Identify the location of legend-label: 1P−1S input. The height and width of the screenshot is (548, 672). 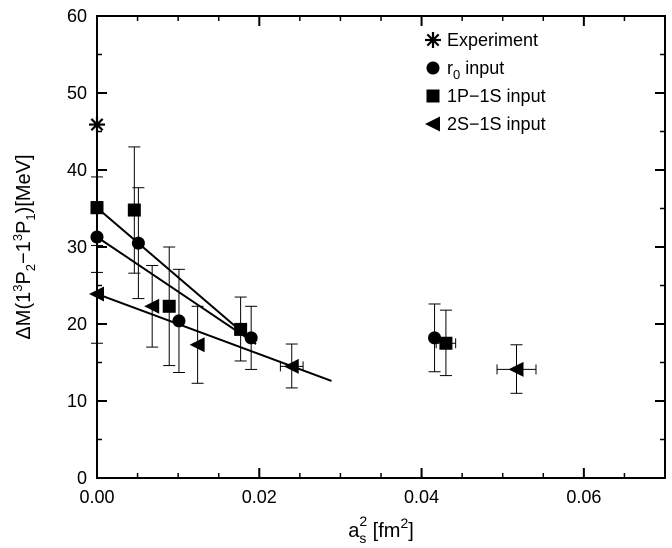
(496, 96).